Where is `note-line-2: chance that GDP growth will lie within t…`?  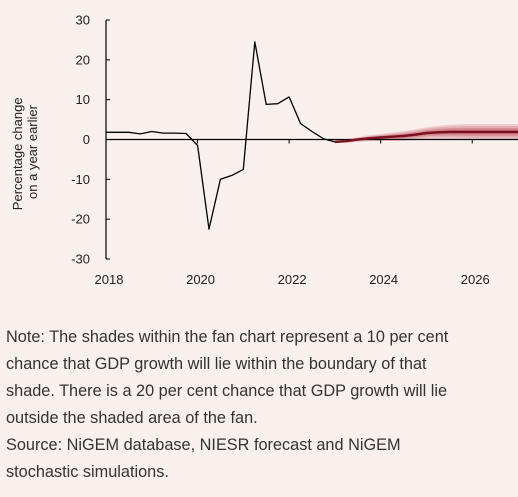 note-line-2: chance that GDP growth will lie within t… is located at coordinates (216, 364).